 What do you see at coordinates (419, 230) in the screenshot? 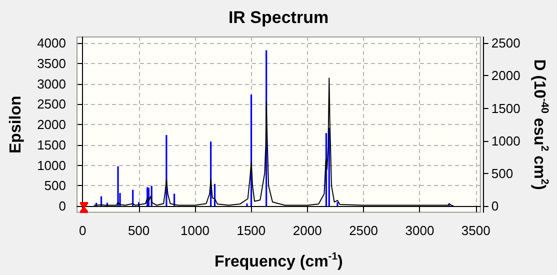
I see `x-tick-label: 3000` at bounding box center [419, 230].